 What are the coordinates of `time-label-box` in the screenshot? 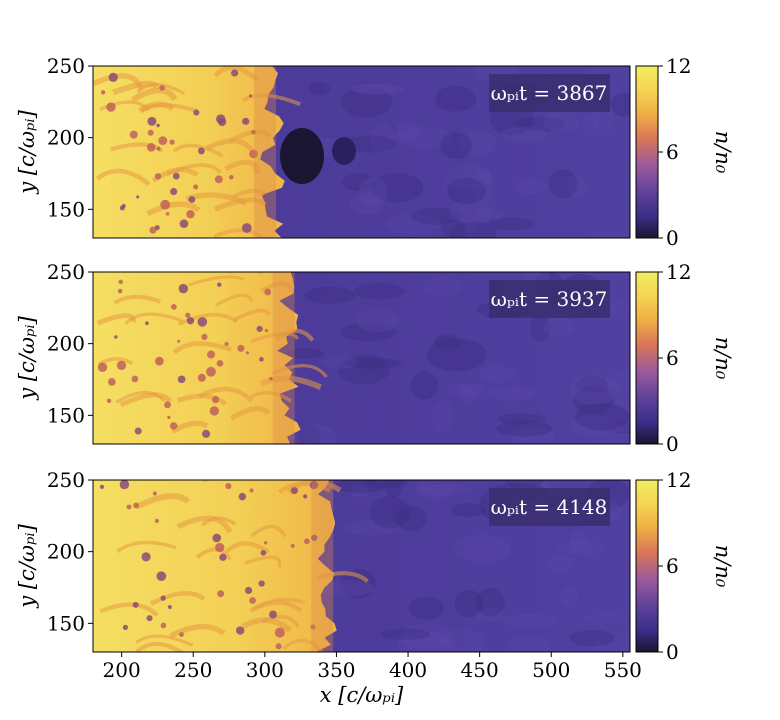 It's located at (549, 299).